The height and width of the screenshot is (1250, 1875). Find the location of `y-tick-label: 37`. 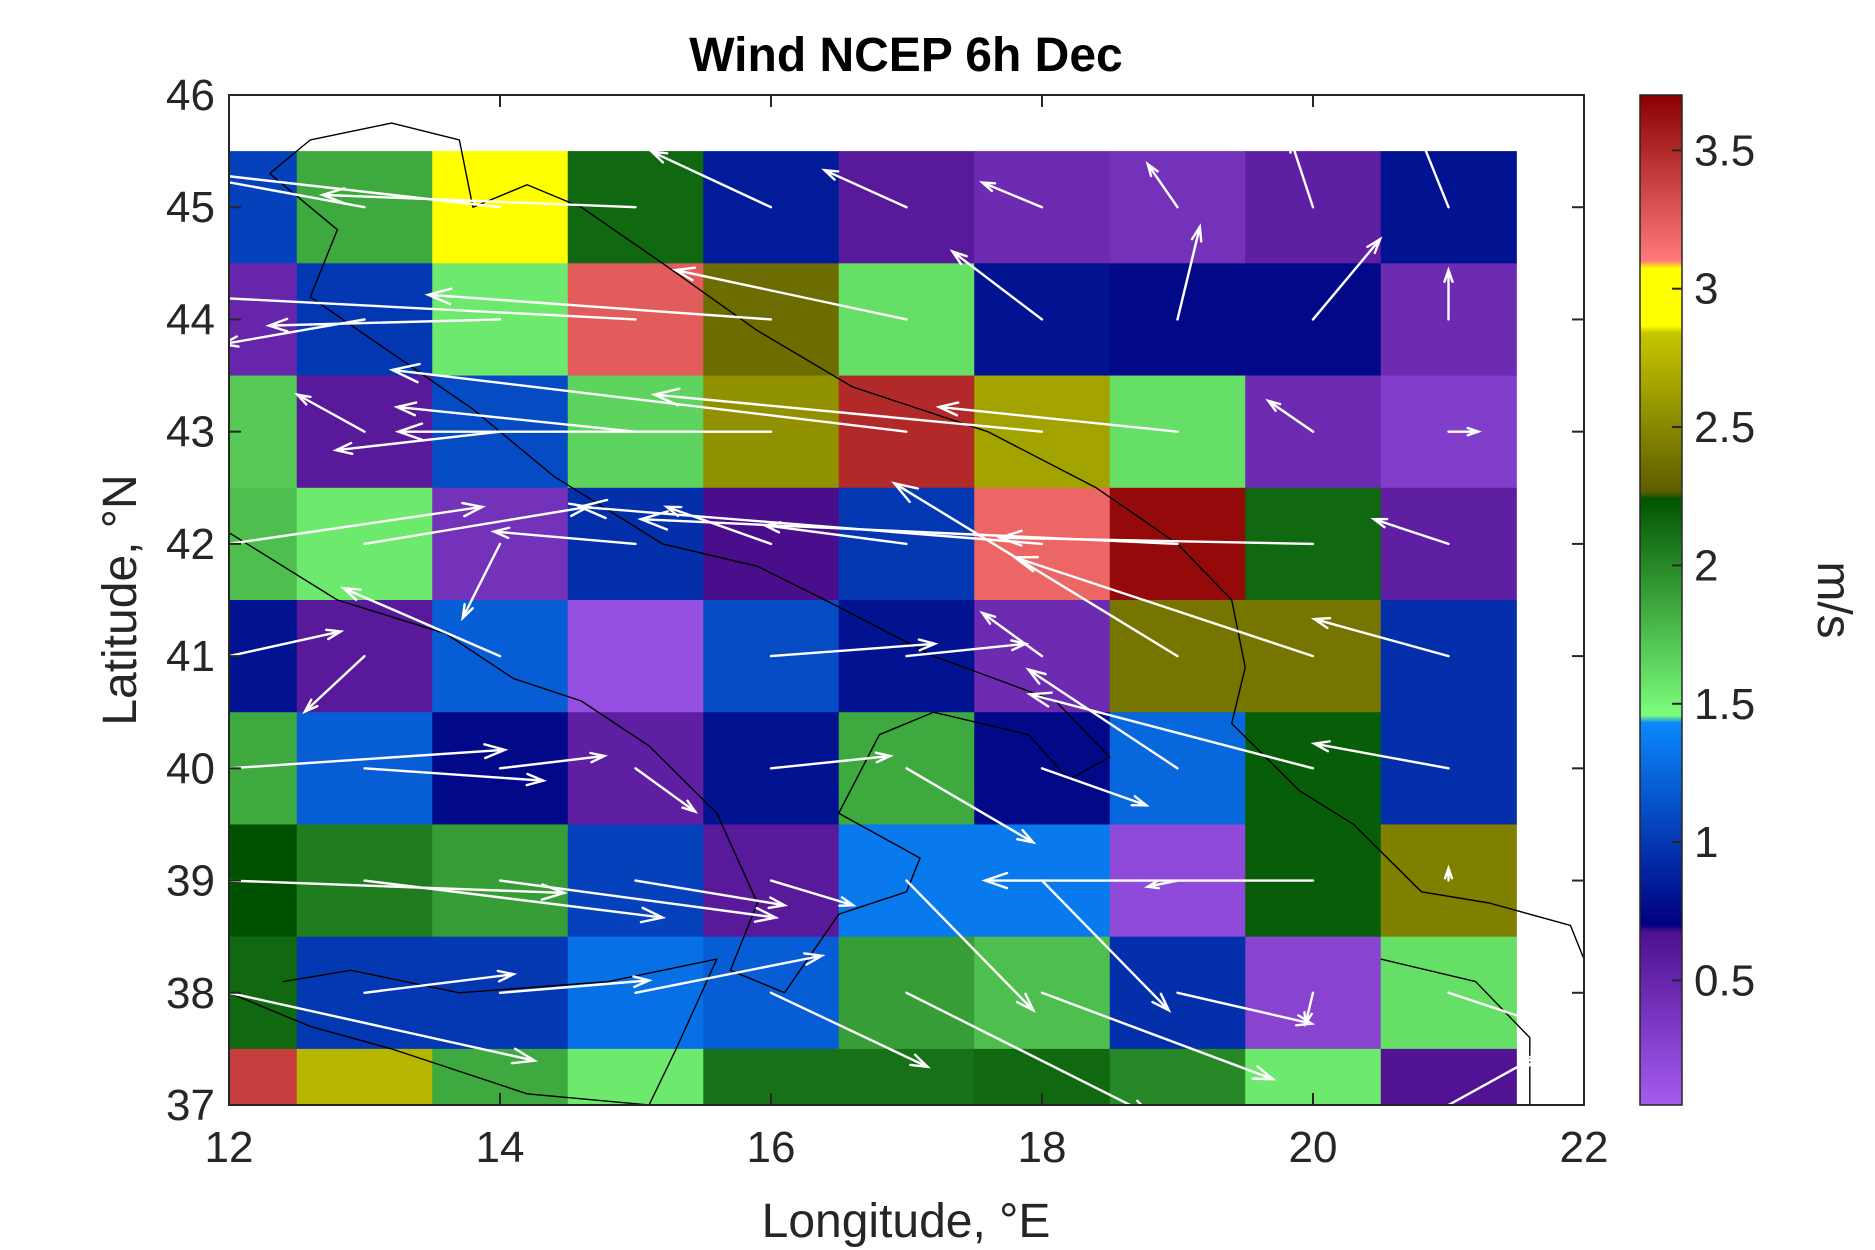

y-tick-label: 37 is located at coordinates (190, 1105).